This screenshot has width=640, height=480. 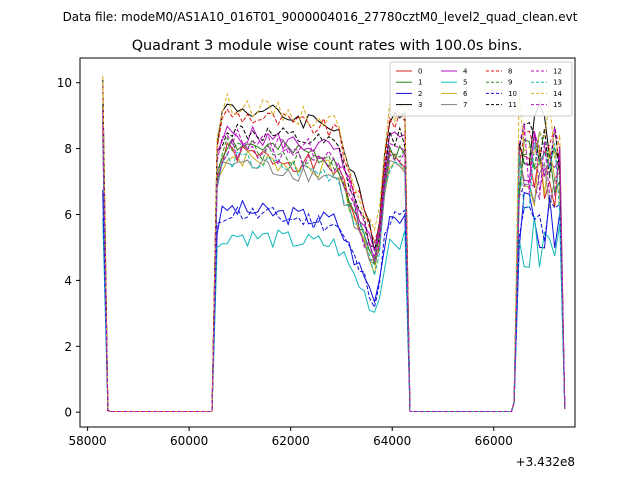 What do you see at coordinates (557, 94) in the screenshot?
I see `legend-label: 14` at bounding box center [557, 94].